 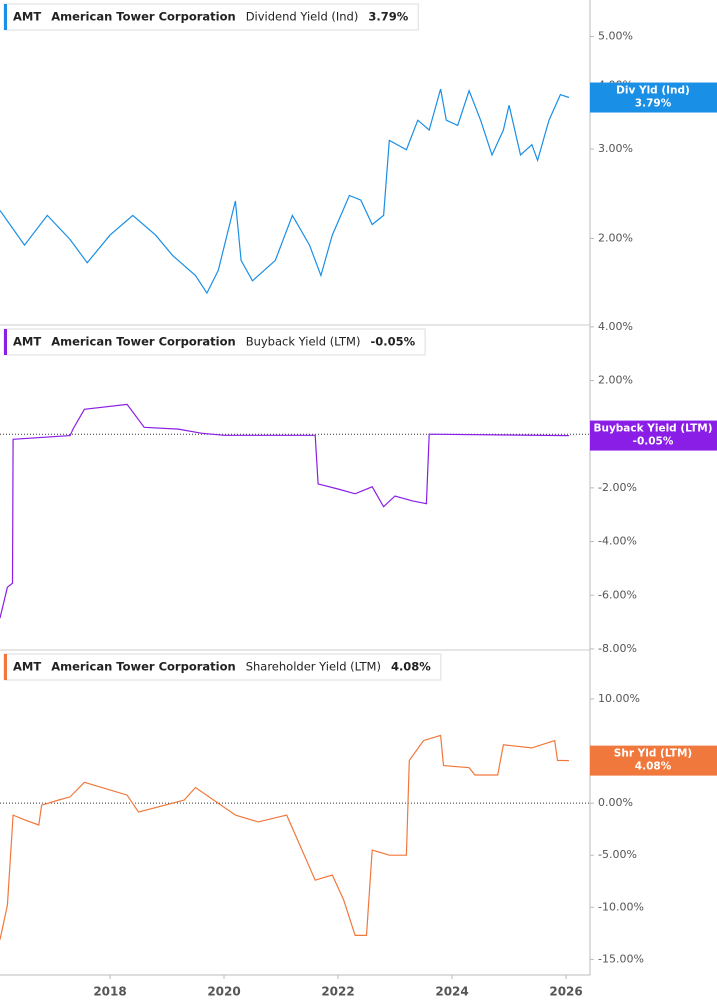 What do you see at coordinates (617, 648) in the screenshot?
I see `y-tick-label: -8.00%` at bounding box center [617, 648].